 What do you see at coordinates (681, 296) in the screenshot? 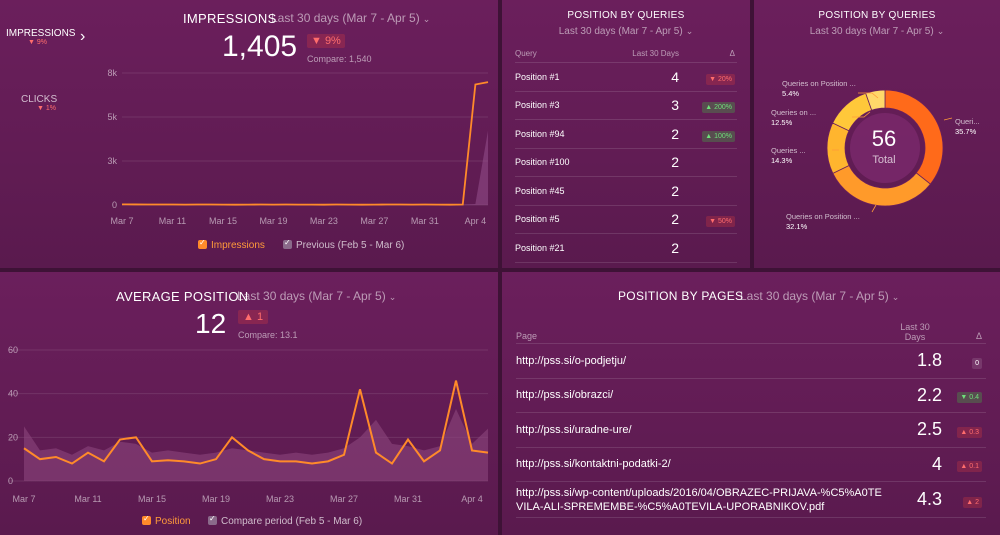
I see `panel-title: POSITION BY PAGES` at bounding box center [681, 296].